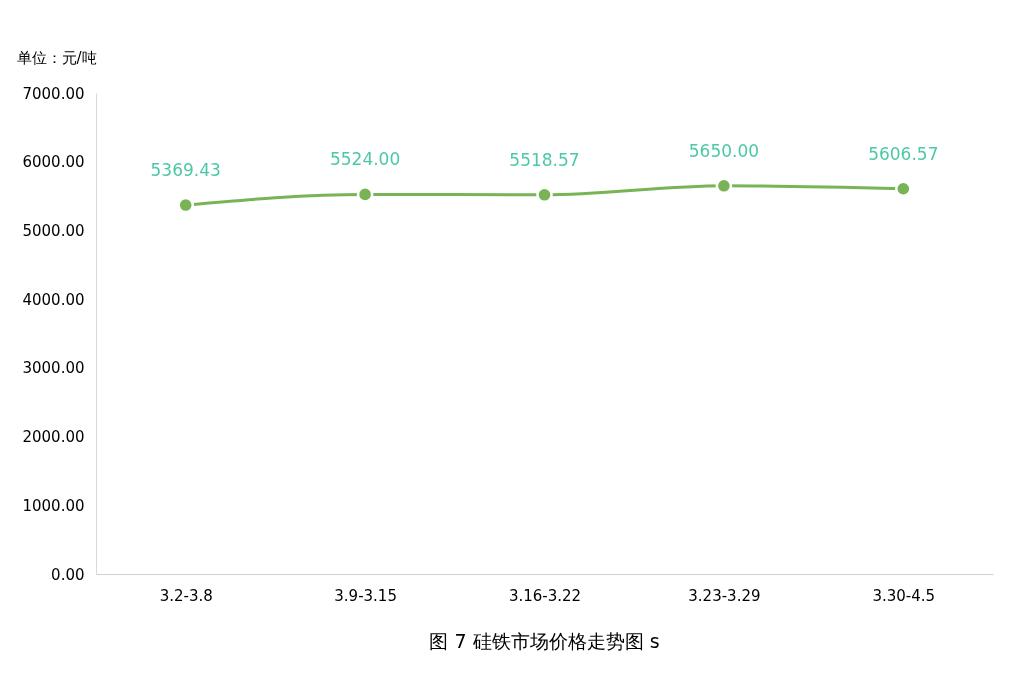  What do you see at coordinates (186, 595) in the screenshot?
I see `x-tick-label: 3.2-3.8` at bounding box center [186, 595].